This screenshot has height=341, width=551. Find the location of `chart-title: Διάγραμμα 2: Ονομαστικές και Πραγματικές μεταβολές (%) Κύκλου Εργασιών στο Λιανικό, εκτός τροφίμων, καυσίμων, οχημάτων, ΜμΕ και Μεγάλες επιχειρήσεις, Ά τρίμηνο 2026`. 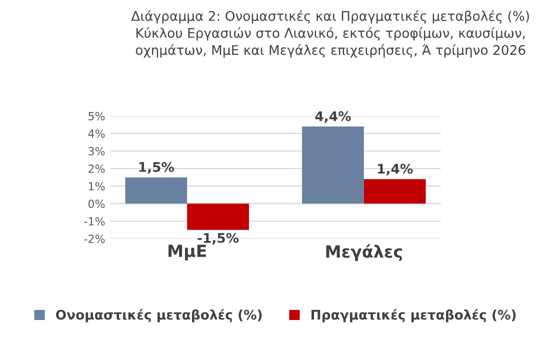

chart-title: Διάγραμμα 2: Ονομαστικές και Πραγματικές μεταβολές (%) Κύκλου Εργασιών στο Λιανικό, εκτός τροφίμων, καυσίμων, οχημάτων, ΜμΕ και Μεγάλες επιχειρήσεις, Ά τρίμηνο 2026 is located at coordinates (330, 34).